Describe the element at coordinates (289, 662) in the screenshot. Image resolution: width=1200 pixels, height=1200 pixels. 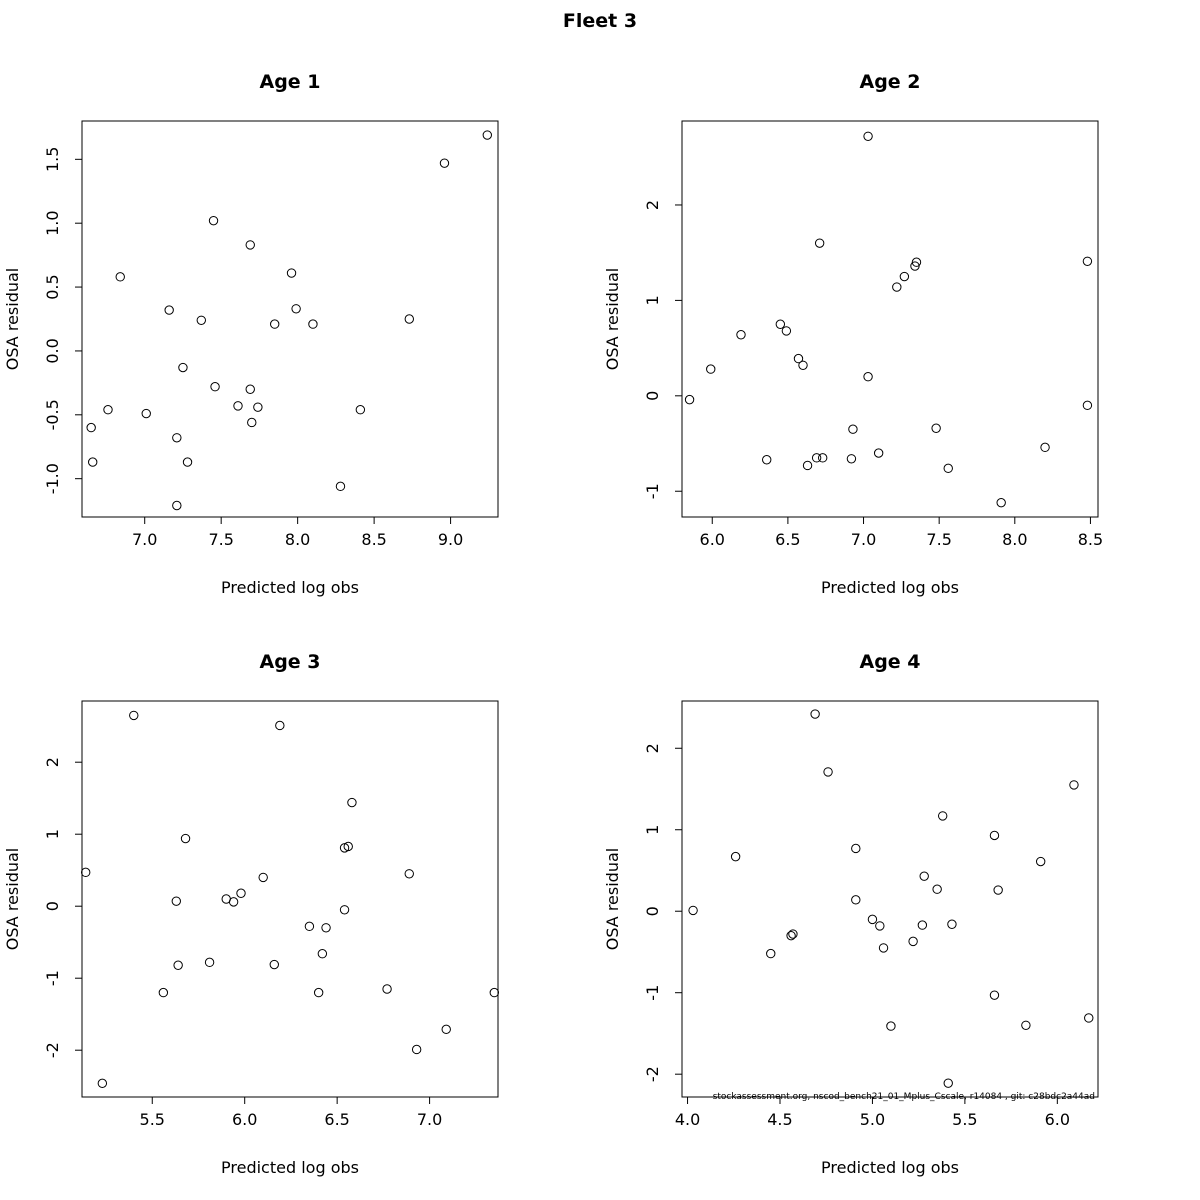
I see `panel-title: Age 3` at that location.